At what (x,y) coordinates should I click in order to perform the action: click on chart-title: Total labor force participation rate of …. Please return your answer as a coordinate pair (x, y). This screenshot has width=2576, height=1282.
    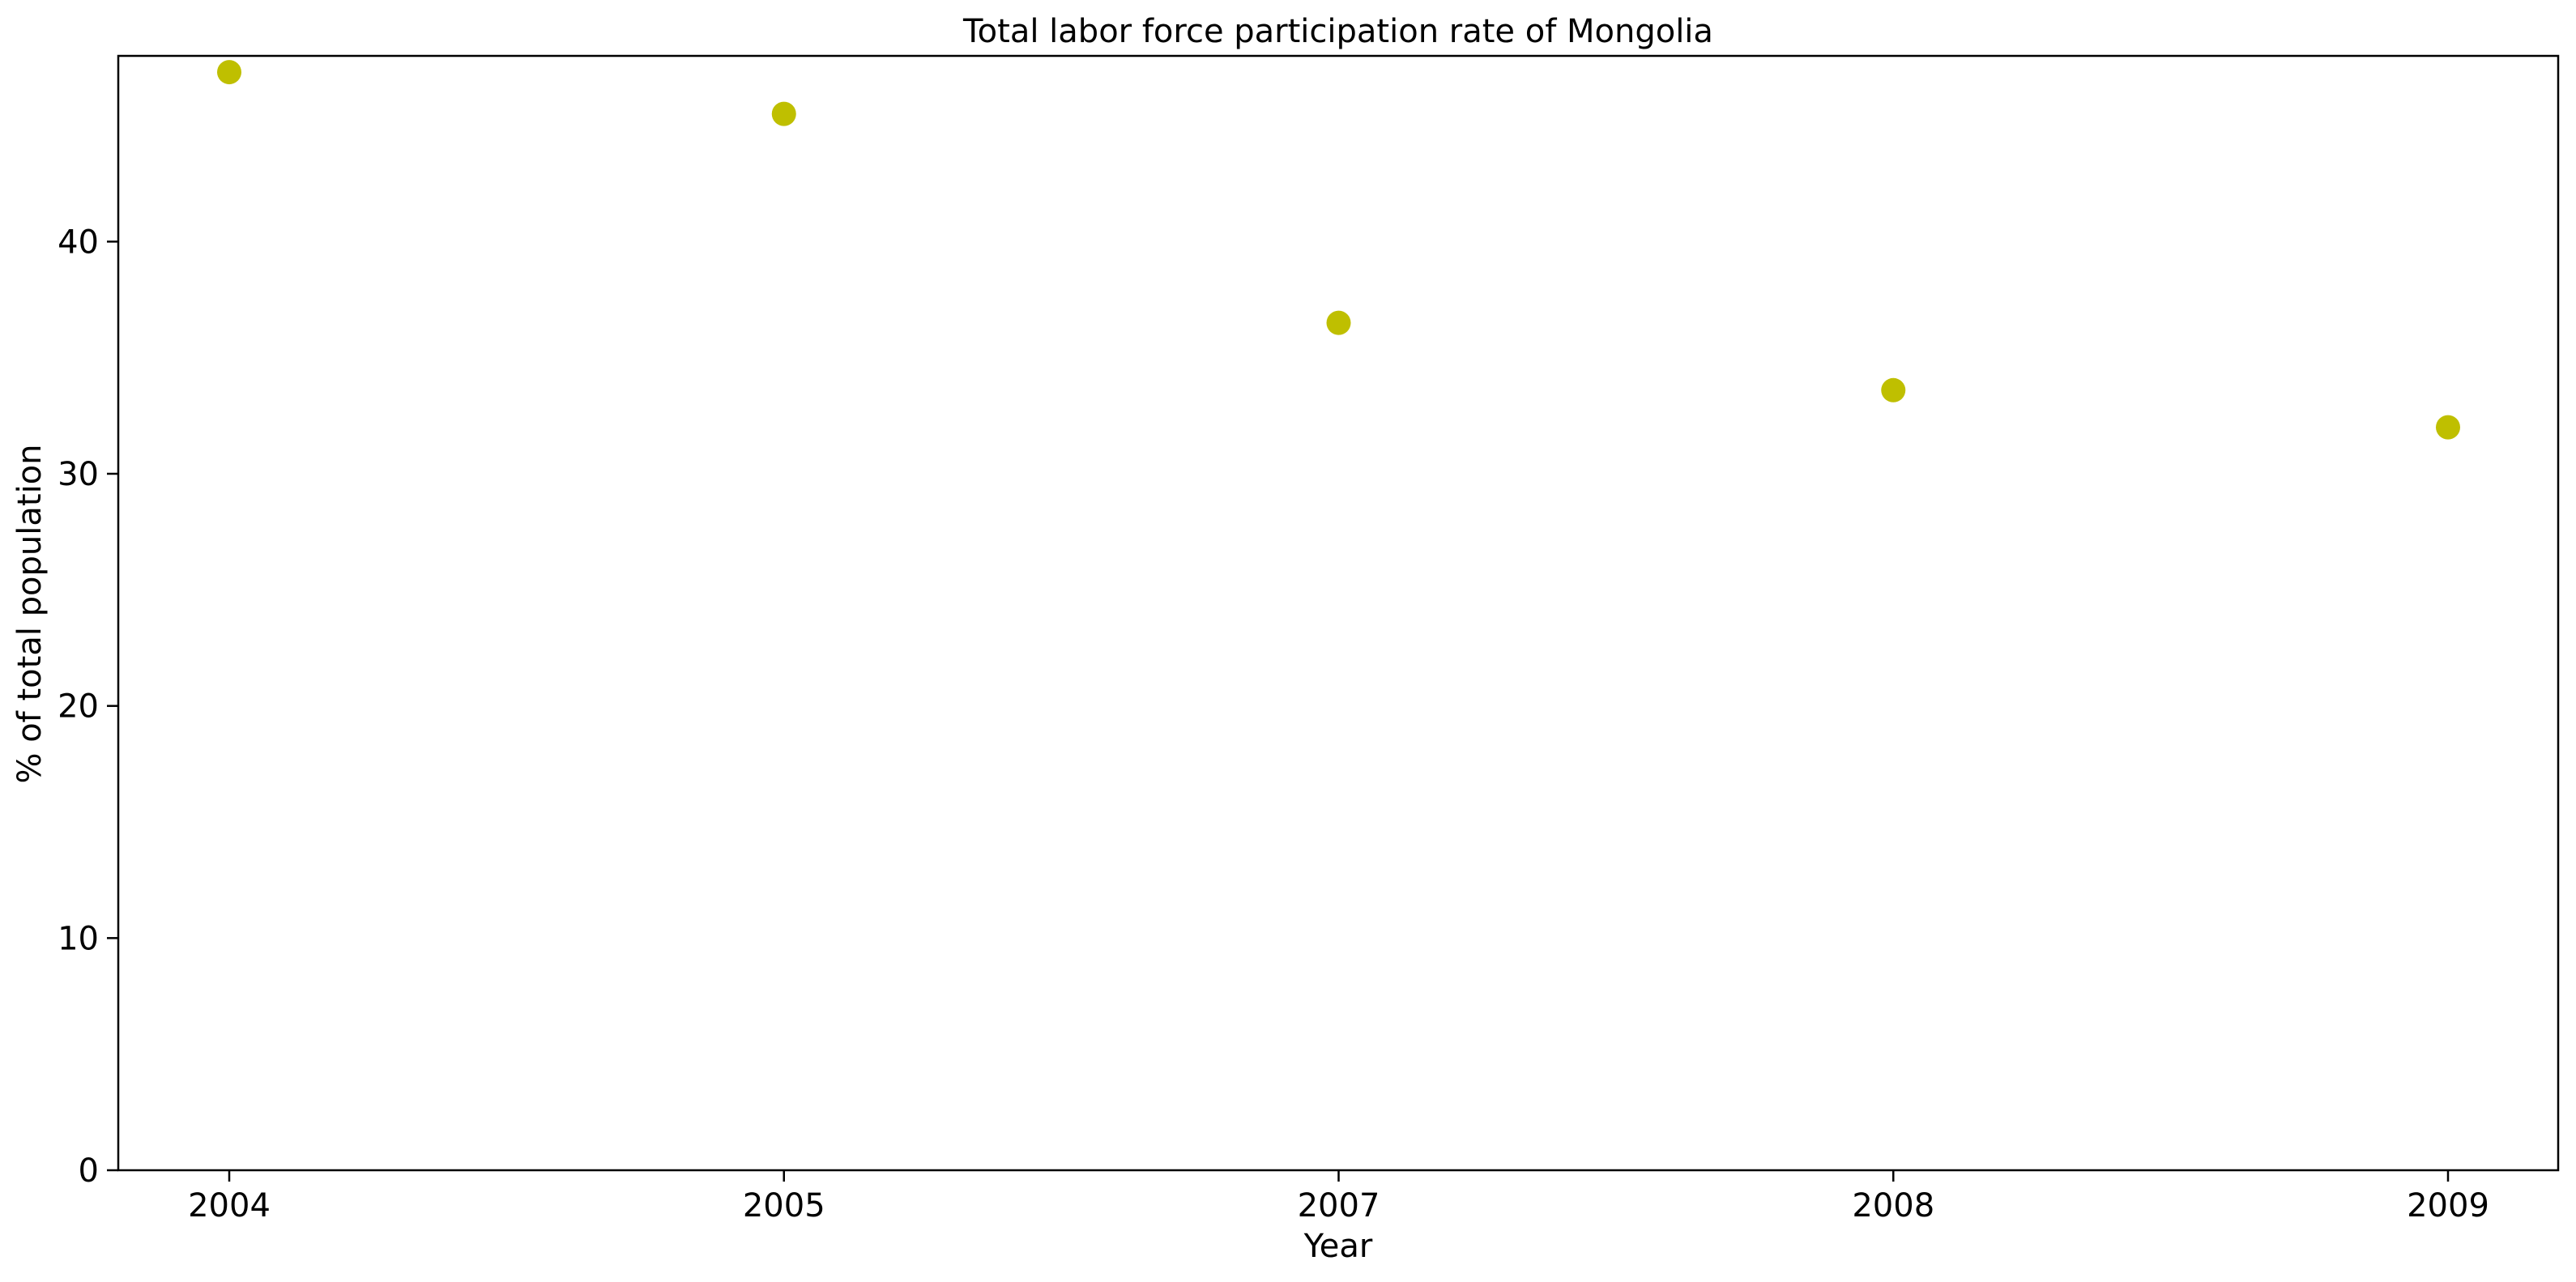
    Looking at the image, I should click on (1338, 31).